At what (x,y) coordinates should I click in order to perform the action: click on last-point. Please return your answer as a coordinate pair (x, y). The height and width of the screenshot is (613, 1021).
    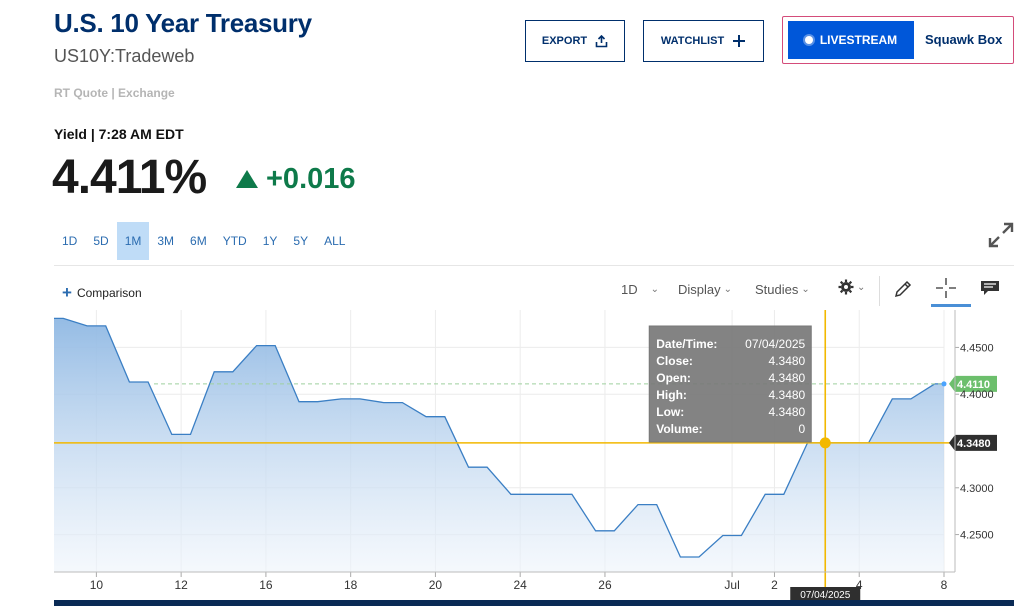
    Looking at the image, I should click on (944, 384).